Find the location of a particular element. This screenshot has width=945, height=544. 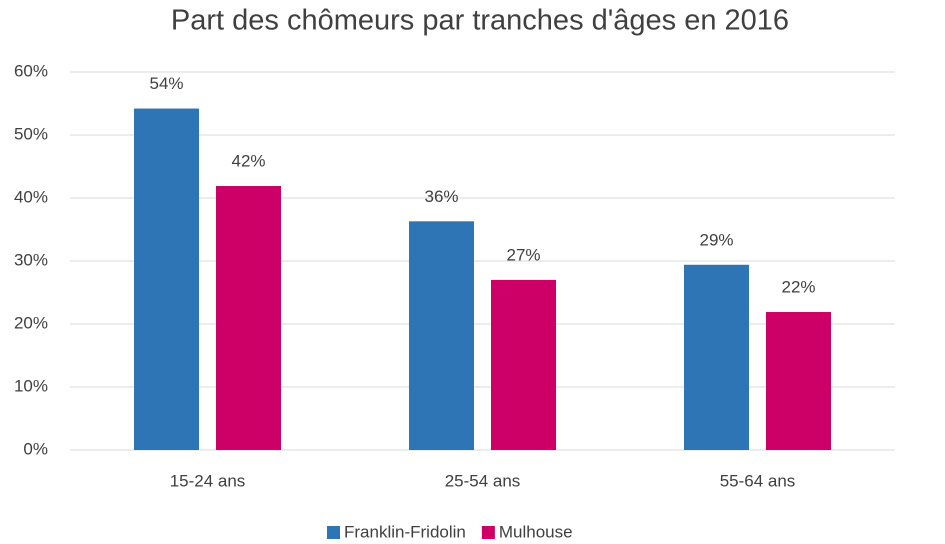

x-tick-label: 15-24 ans is located at coordinates (208, 480).